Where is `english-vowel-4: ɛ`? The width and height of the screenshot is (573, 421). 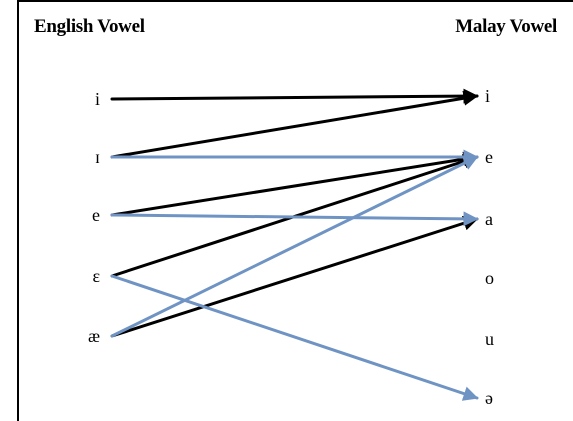 english-vowel-4: ɛ is located at coordinates (96, 276).